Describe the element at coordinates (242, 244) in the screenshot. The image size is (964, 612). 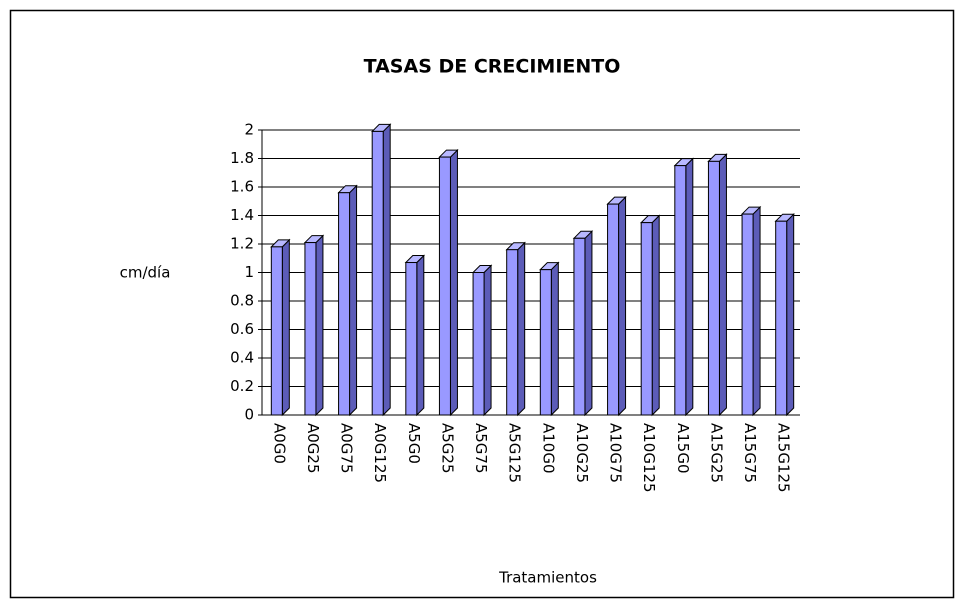
I see `y-tick-label: 1.2` at that location.